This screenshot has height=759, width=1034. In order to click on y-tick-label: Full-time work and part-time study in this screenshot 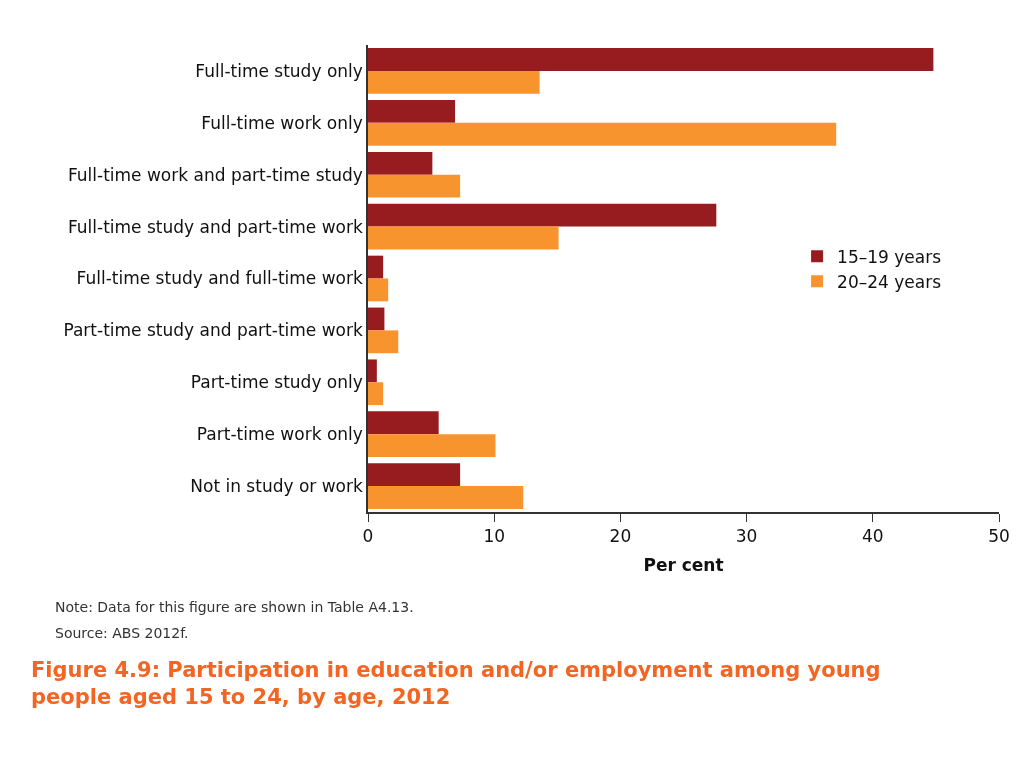, I will do `click(215, 174)`.